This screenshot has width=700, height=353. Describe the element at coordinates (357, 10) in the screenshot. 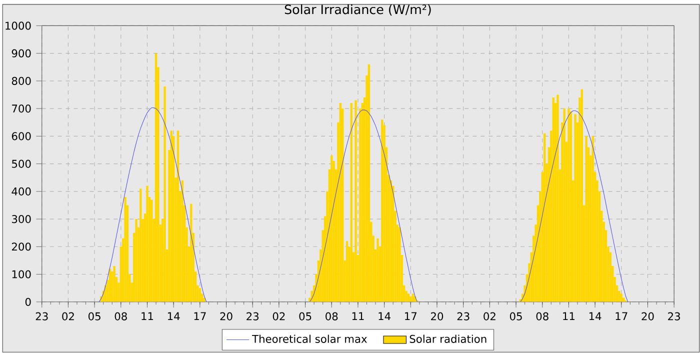

I see `chart-title: Solar Irradiance (W/m²)` at that location.